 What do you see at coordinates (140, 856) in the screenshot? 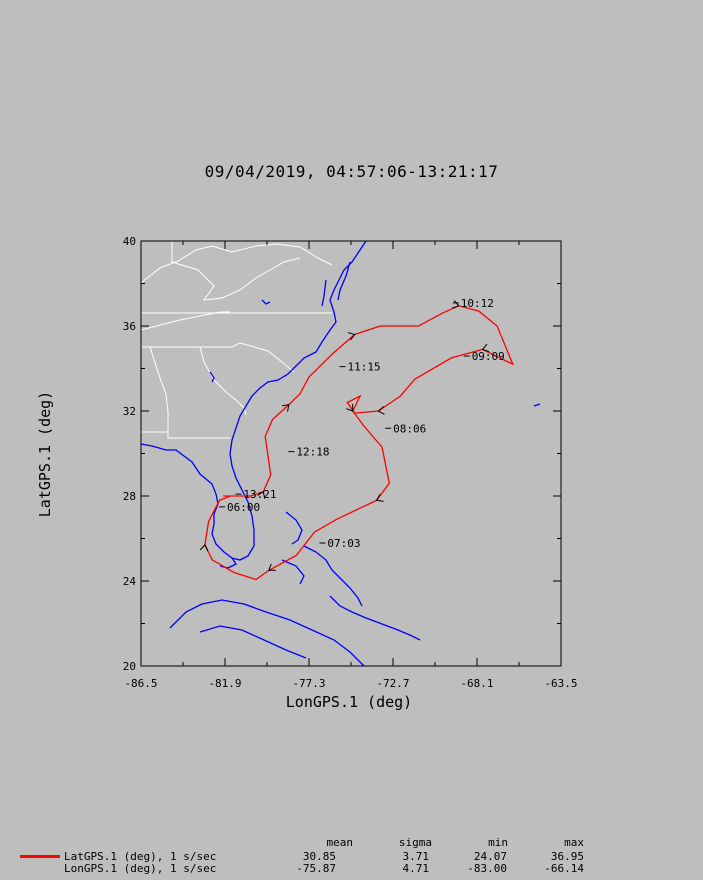
I see `series-name: LatGPS.1 (deg), 1 s/sec` at bounding box center [140, 856].